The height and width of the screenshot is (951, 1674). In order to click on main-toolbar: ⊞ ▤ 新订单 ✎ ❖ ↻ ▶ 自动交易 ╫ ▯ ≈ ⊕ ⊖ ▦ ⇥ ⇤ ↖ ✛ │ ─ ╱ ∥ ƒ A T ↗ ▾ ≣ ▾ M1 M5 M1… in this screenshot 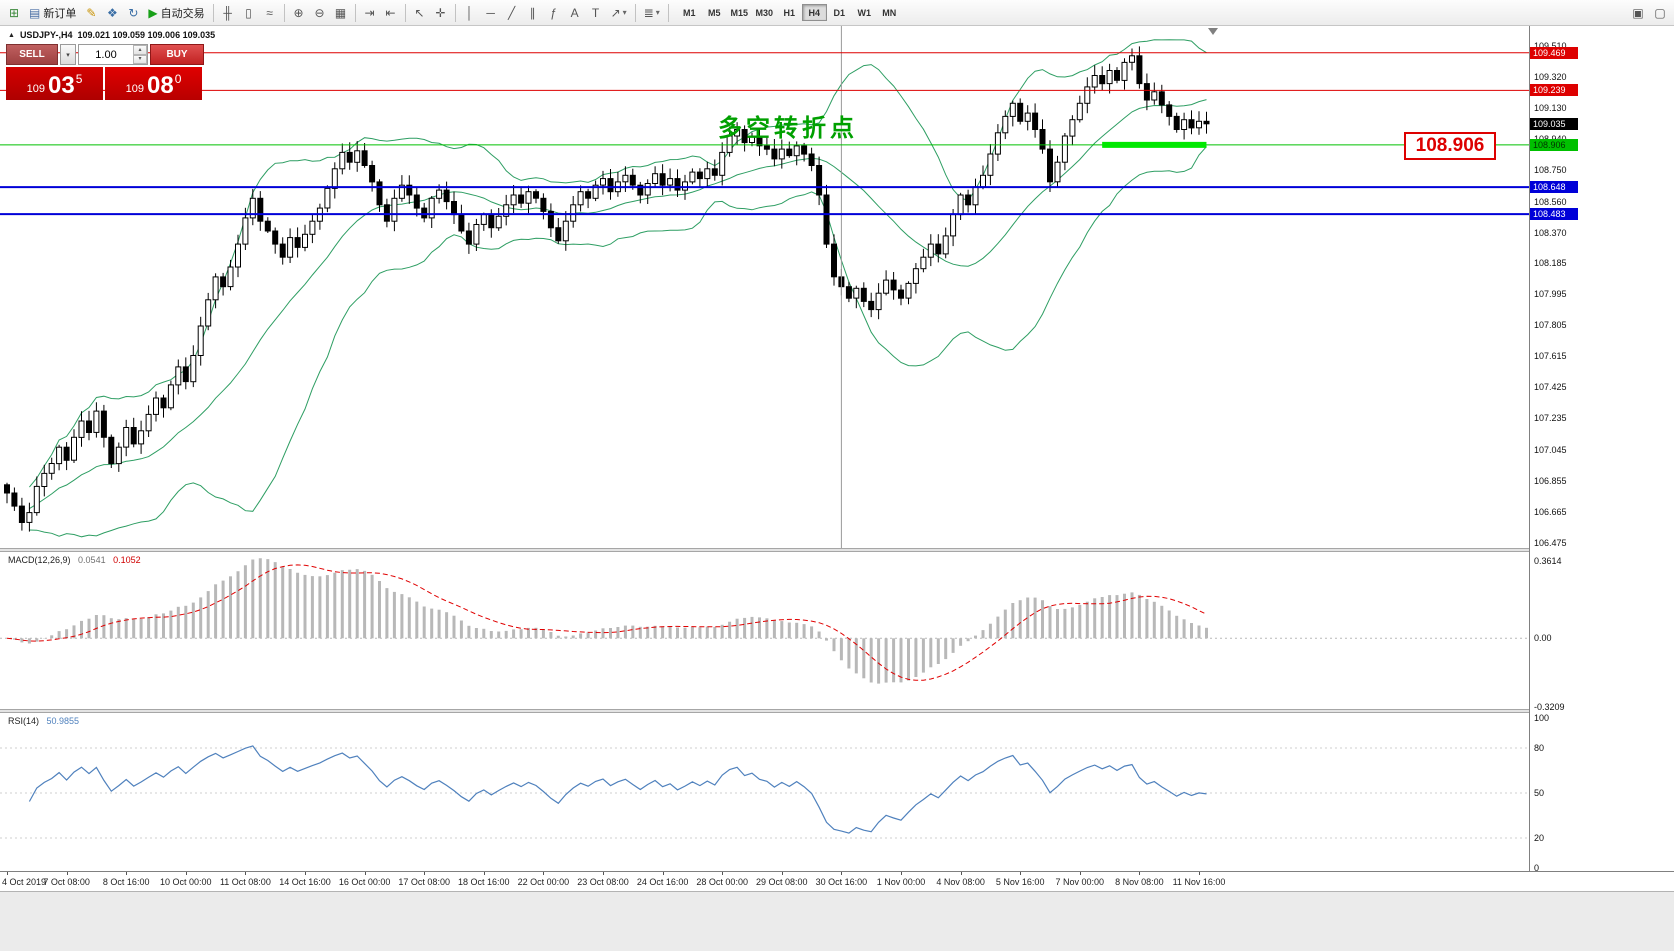, I will do `click(837, 13)`.